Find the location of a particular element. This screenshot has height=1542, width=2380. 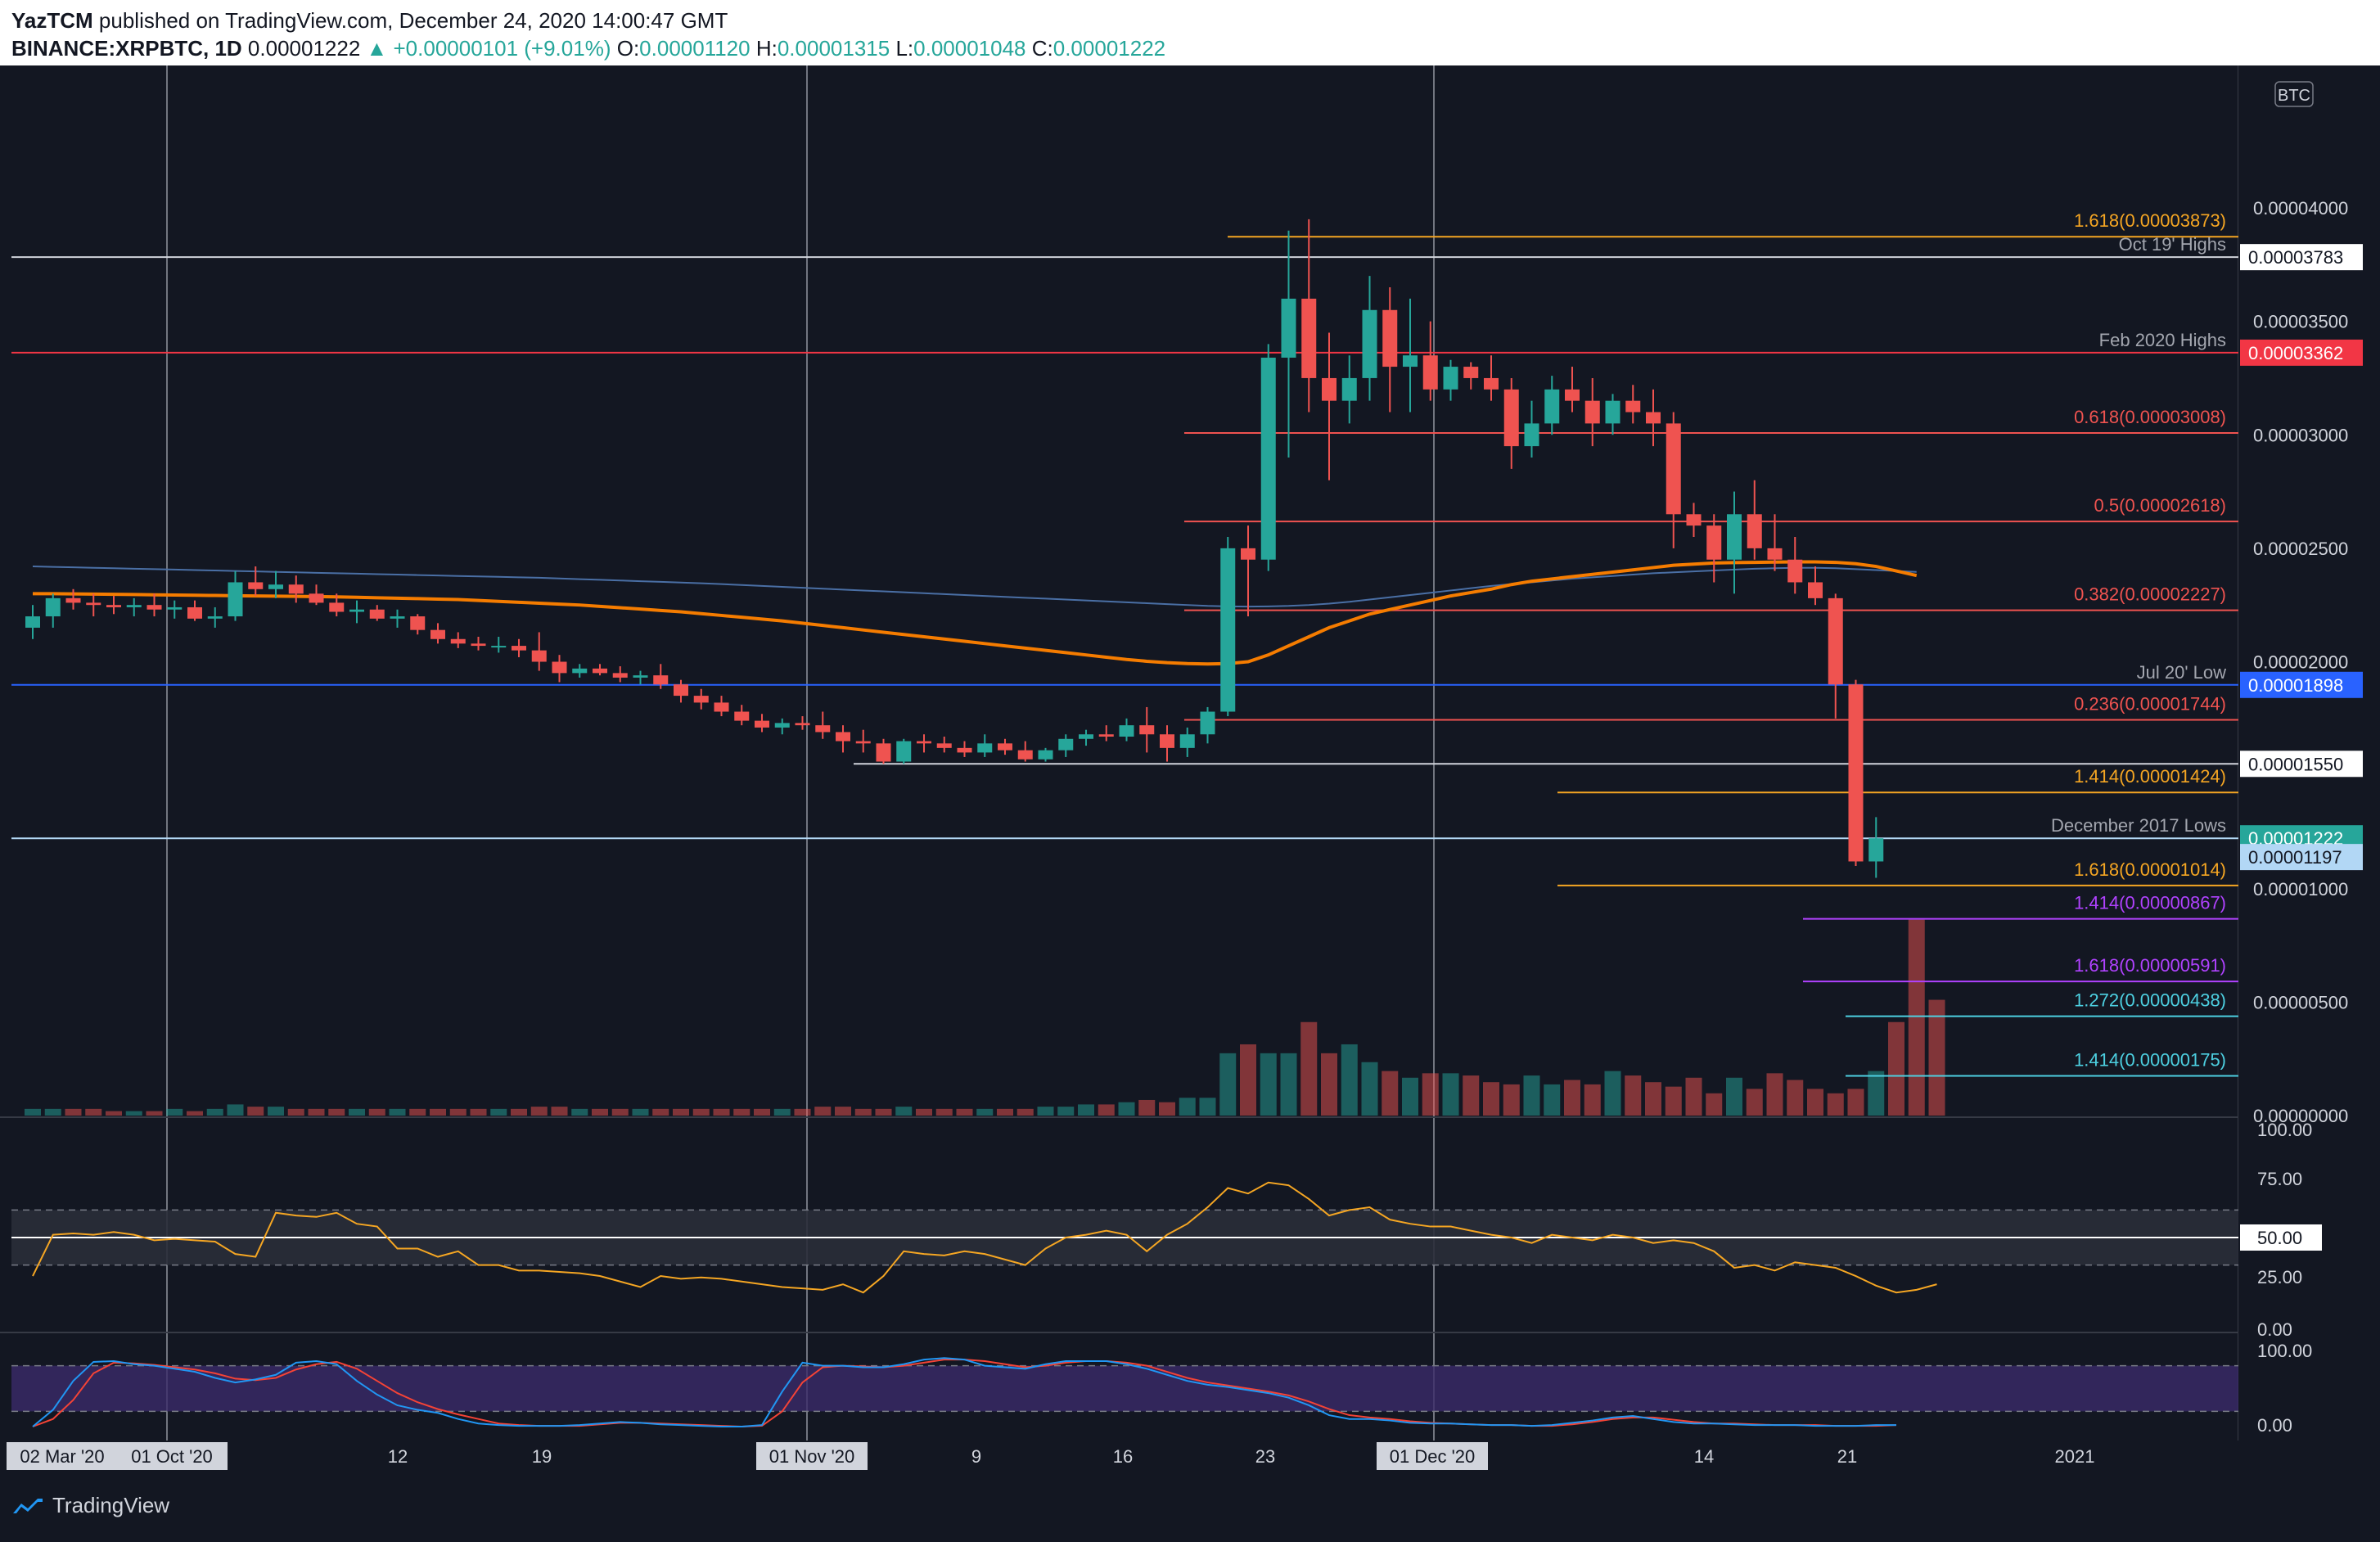

low-value: 0.00001048 is located at coordinates (970, 49).